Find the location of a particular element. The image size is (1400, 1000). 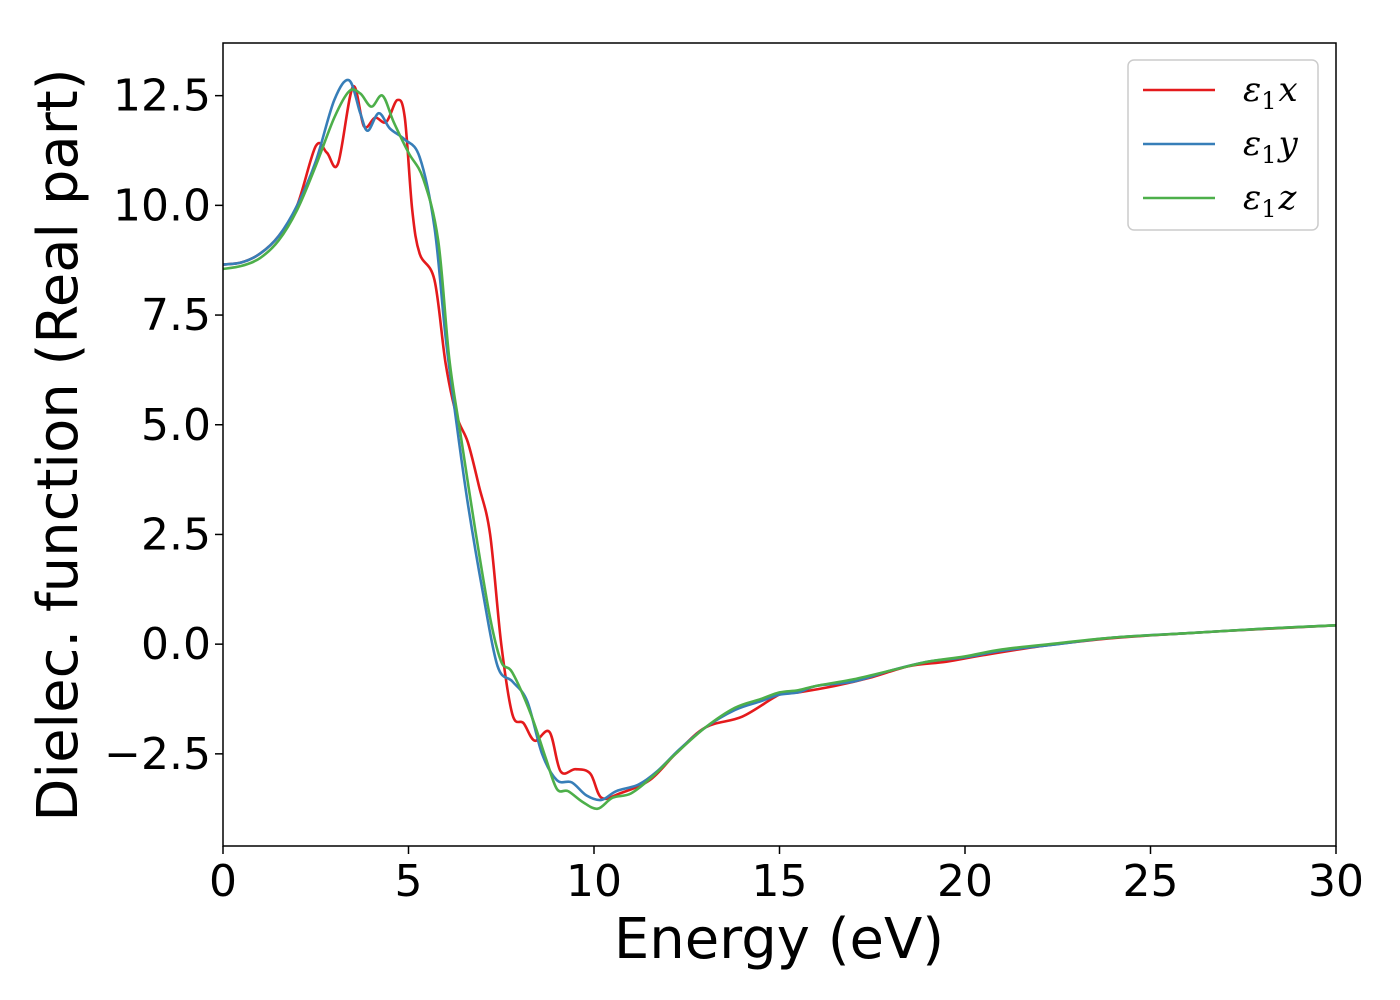

y-tick-label: −2.5 is located at coordinates (157, 754).